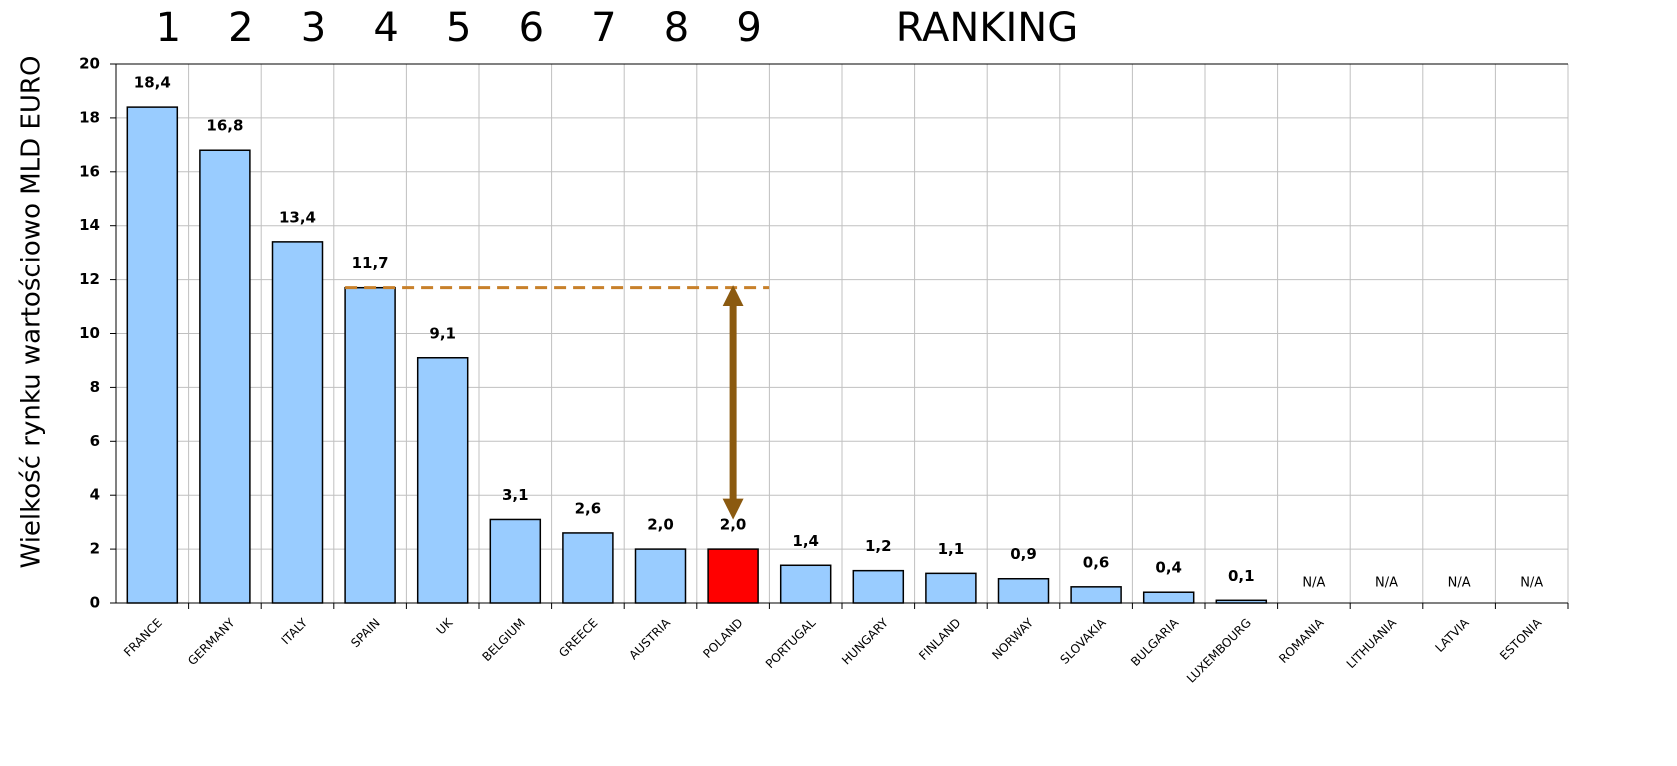 The width and height of the screenshot is (1677, 766). Describe the element at coordinates (32, 312) in the screenshot. I see `y-axis-label: Wielkość rynku wartościowo MLD EURO` at that location.